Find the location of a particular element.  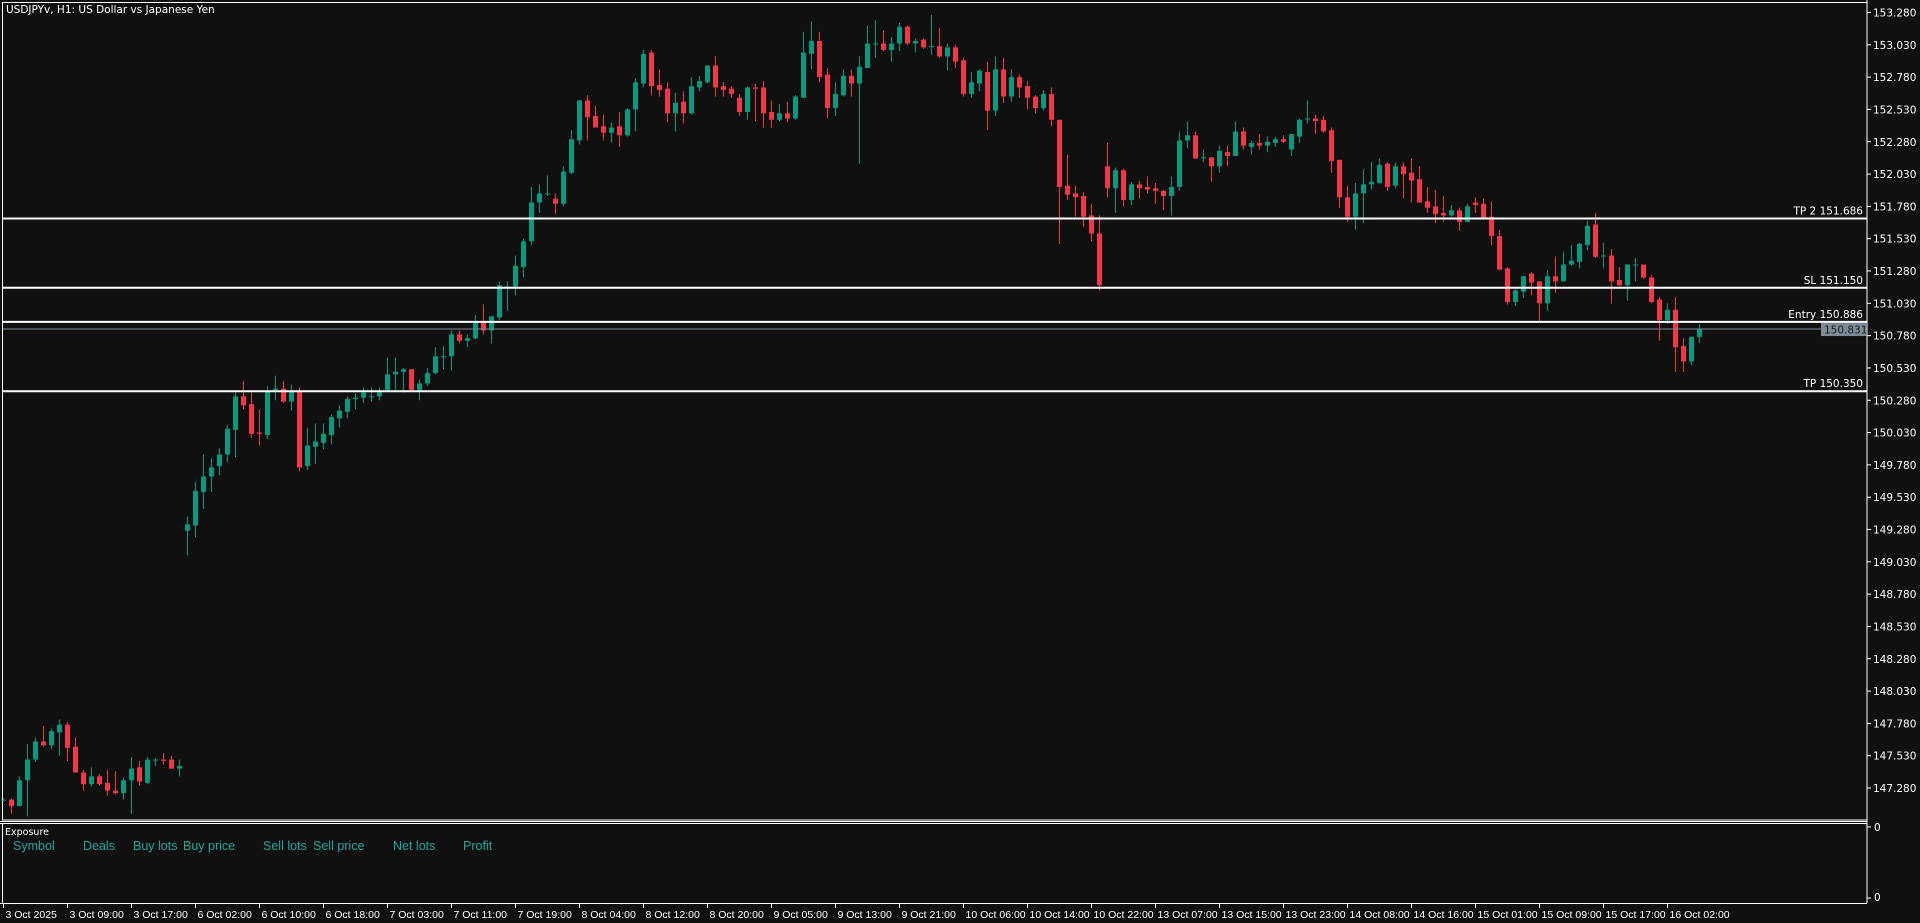

time-tick-label: 8 Oct 04:00 is located at coordinates (609, 915).